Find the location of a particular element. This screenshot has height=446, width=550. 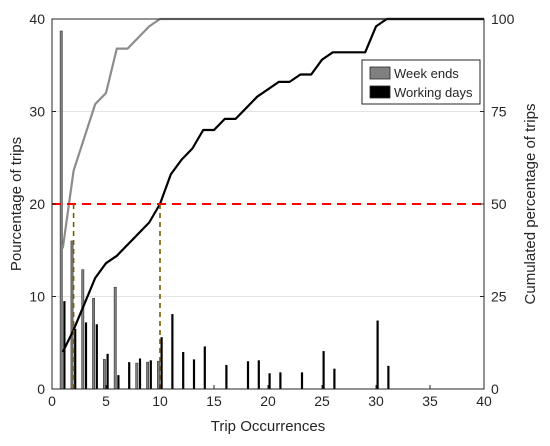

y-right-tick-label: 50 is located at coordinates (499, 204).